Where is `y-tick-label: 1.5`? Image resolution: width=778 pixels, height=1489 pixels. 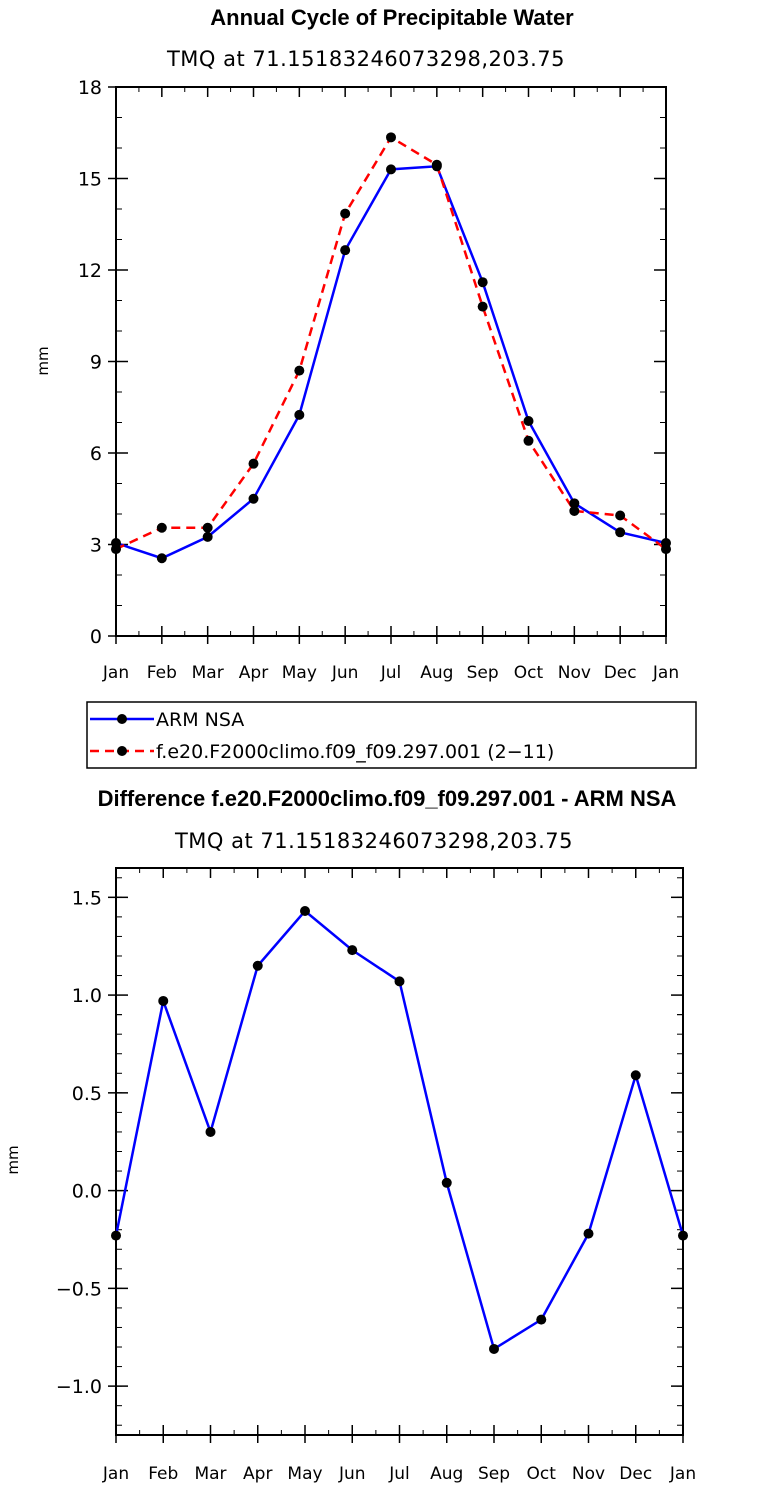 y-tick-label: 1.5 is located at coordinates (87, 898).